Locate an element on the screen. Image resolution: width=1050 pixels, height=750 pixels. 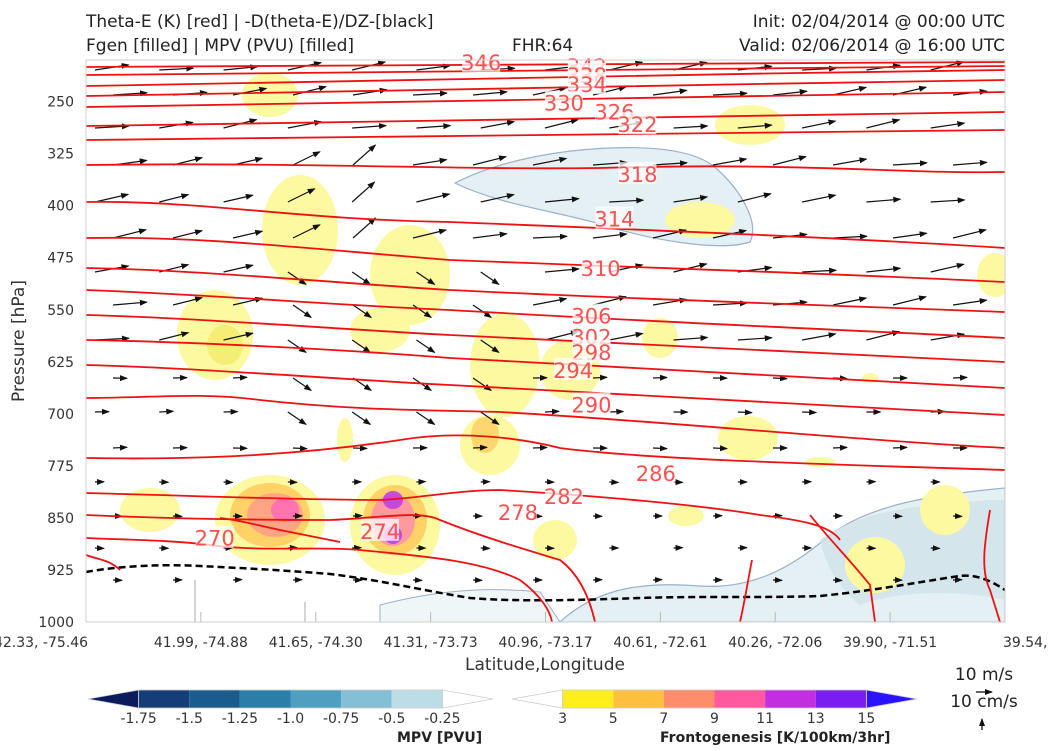
contour-label: 270 is located at coordinates (215, 539).